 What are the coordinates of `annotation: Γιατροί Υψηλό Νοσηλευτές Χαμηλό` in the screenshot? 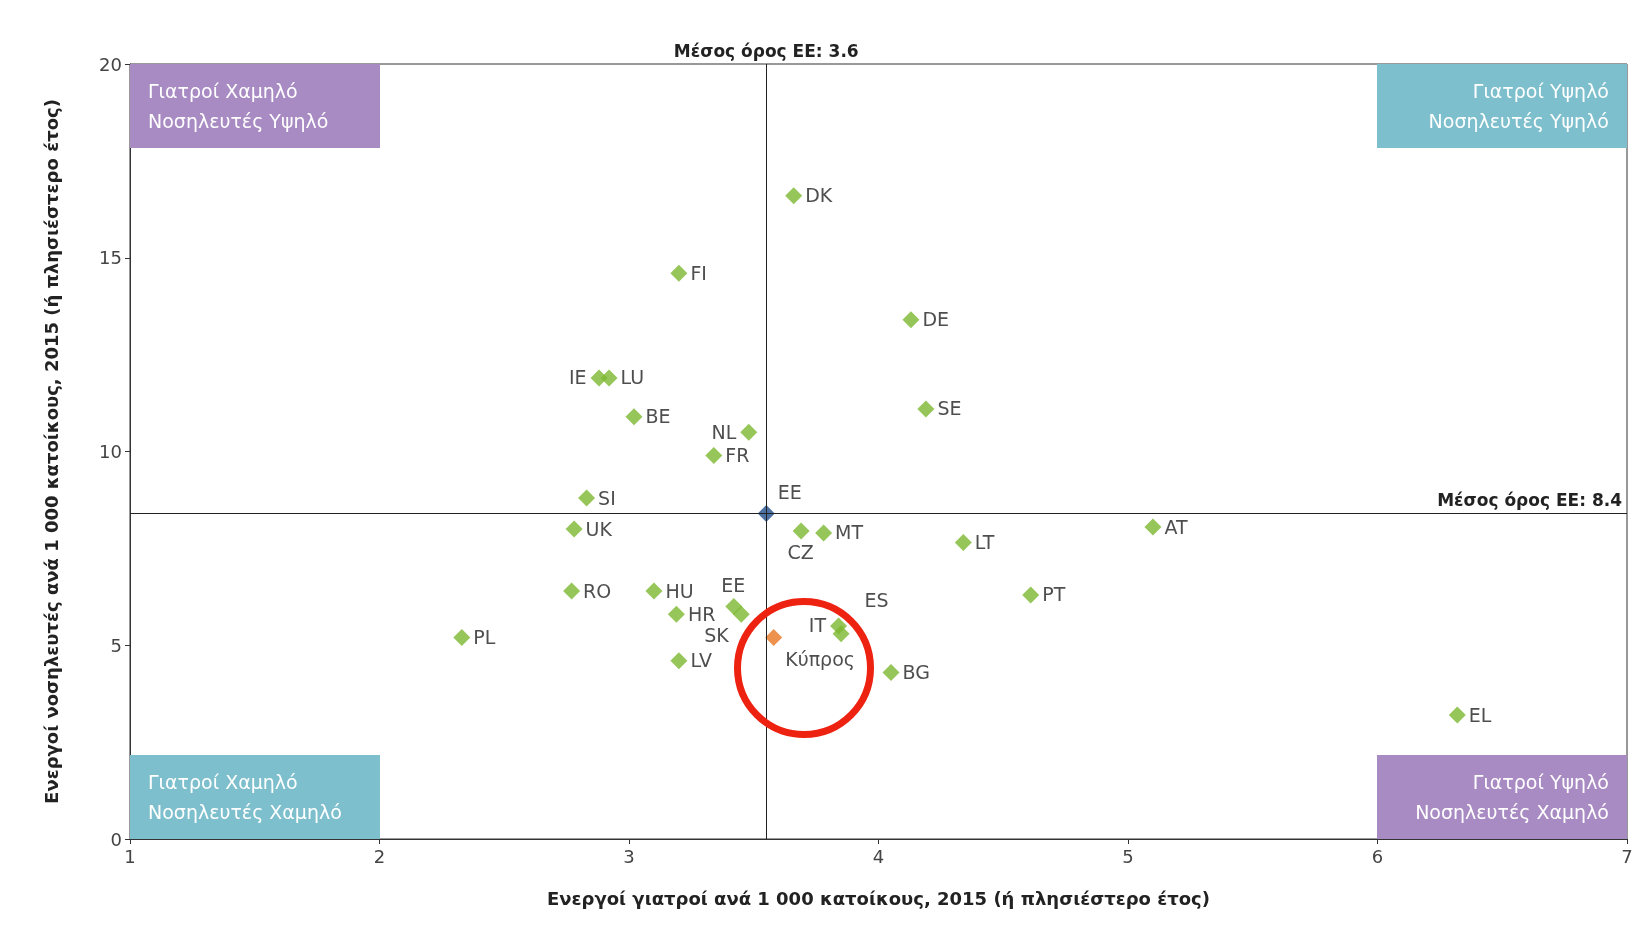 It's located at (1511, 797).